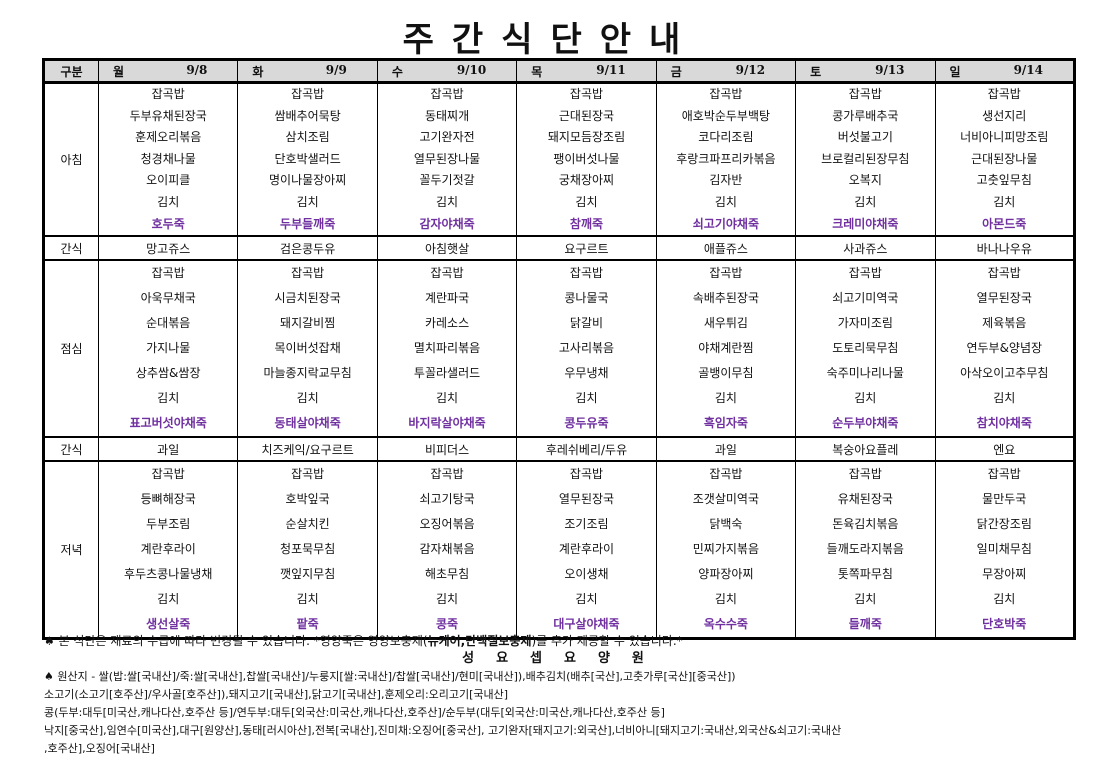 The image size is (1101, 771). I want to click on porridge-item: 참치야채죽, so click(1004, 423).